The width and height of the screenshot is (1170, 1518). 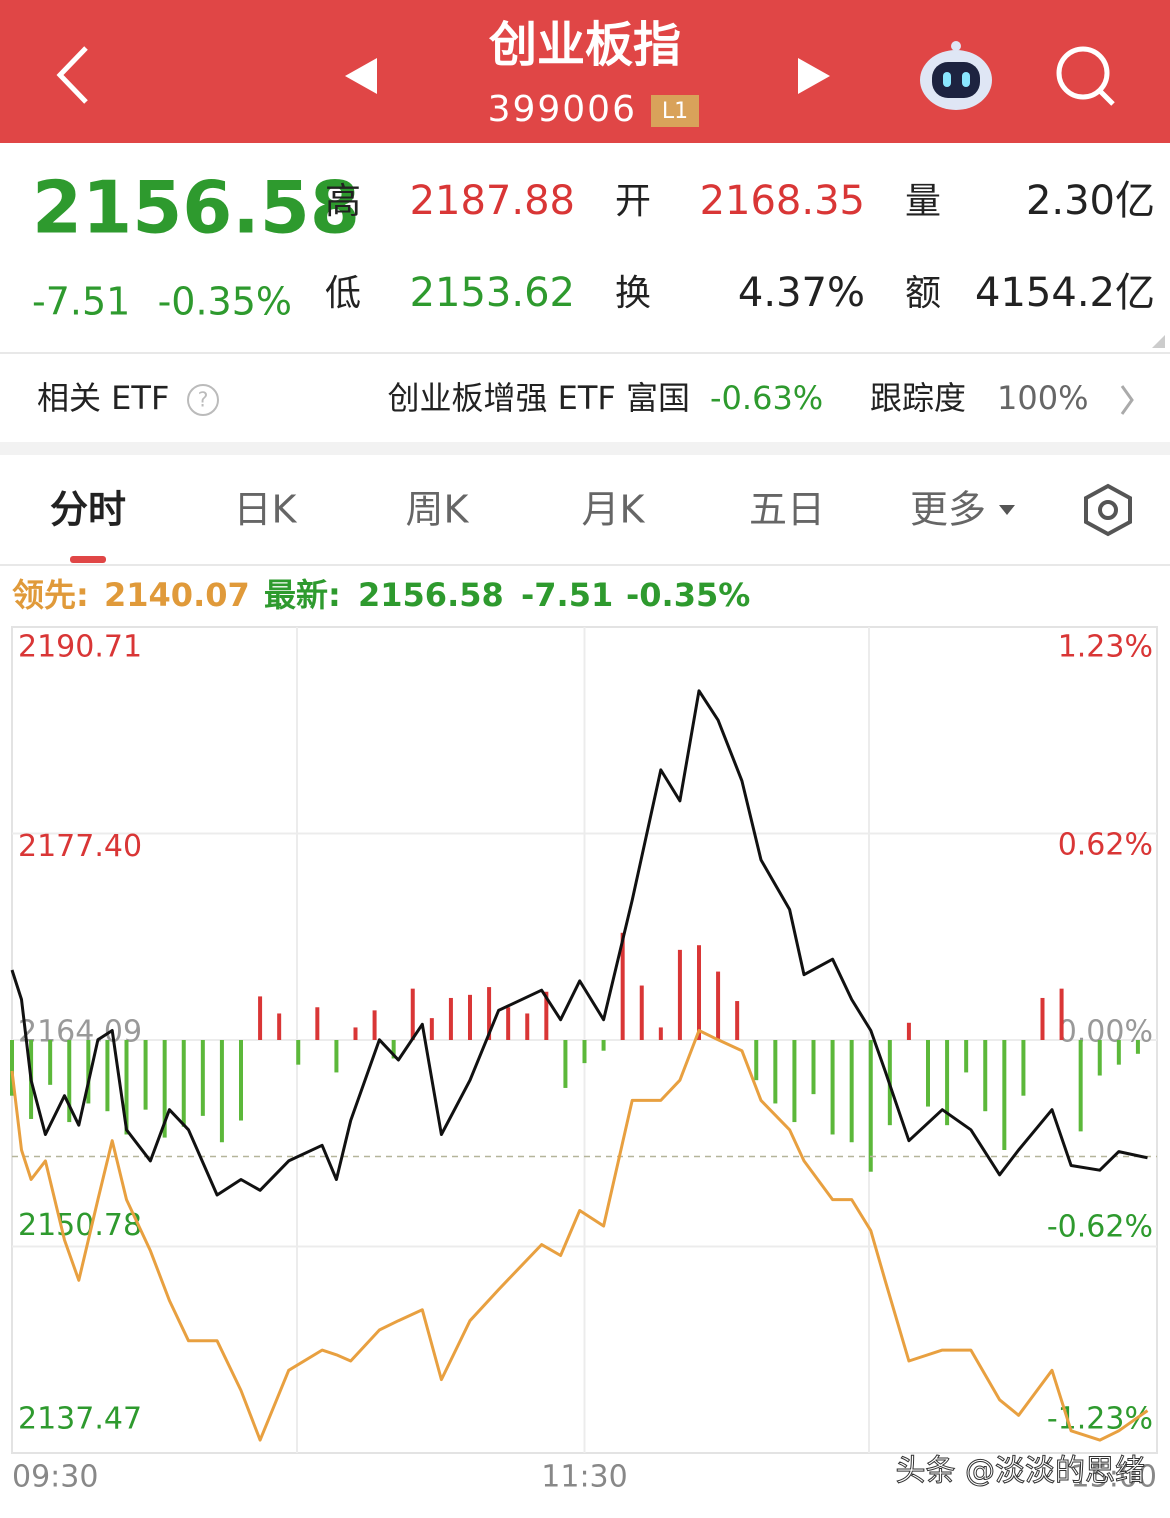 I want to click on assistant-icon, so click(x=956, y=75).